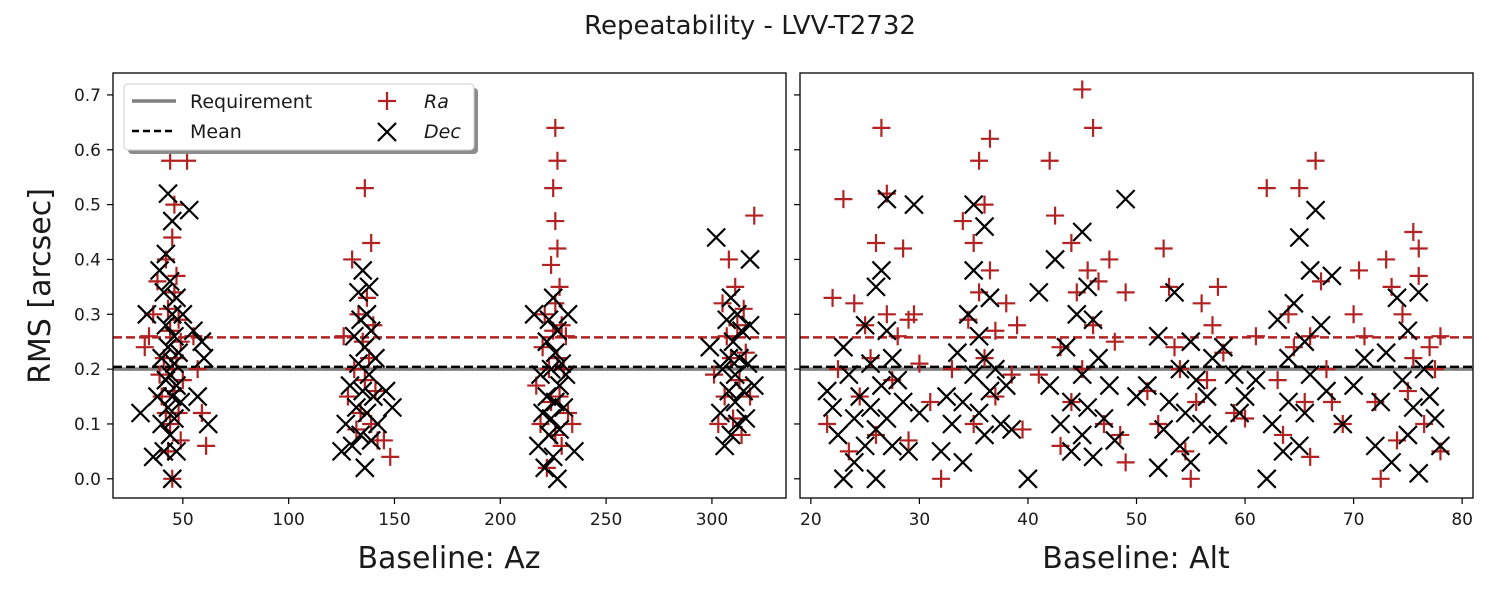  Describe the element at coordinates (87, 425) in the screenshot. I see `y-tick-label: 0.1` at that location.